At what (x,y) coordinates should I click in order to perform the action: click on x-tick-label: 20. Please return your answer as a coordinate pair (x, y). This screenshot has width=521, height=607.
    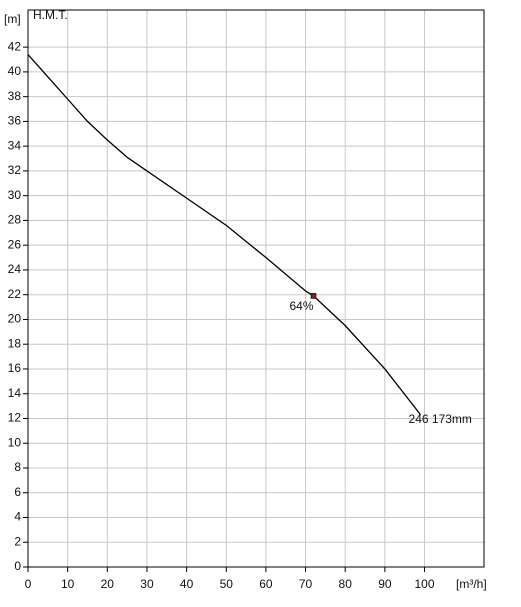
    Looking at the image, I should click on (108, 584).